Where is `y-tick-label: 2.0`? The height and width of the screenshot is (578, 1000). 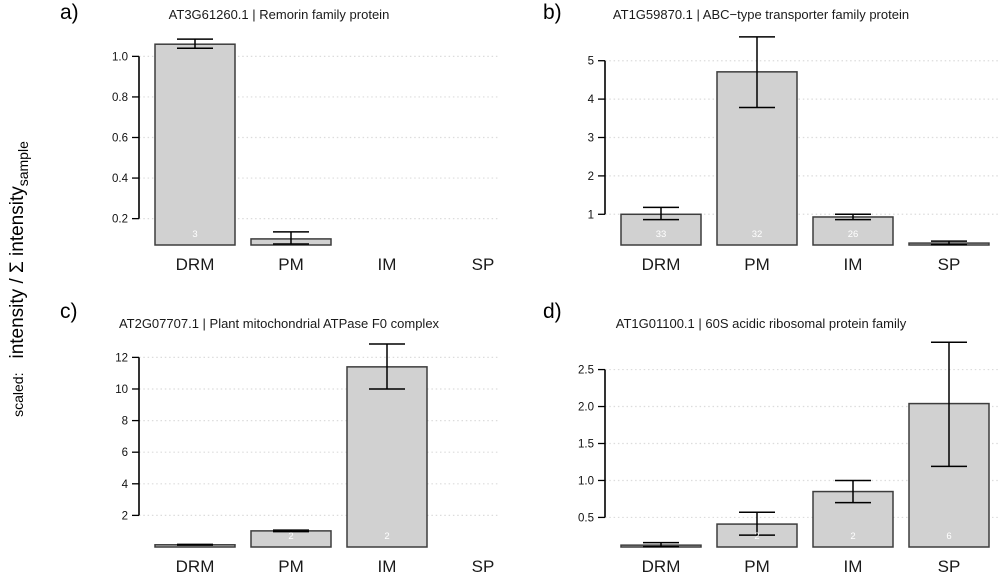 y-tick-label: 2.0 is located at coordinates (586, 408).